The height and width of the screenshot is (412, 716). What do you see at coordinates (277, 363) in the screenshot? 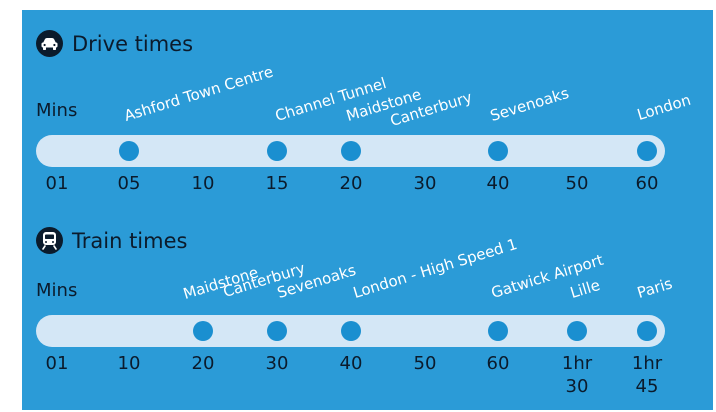
I see `train-tick-label: 30` at bounding box center [277, 363].